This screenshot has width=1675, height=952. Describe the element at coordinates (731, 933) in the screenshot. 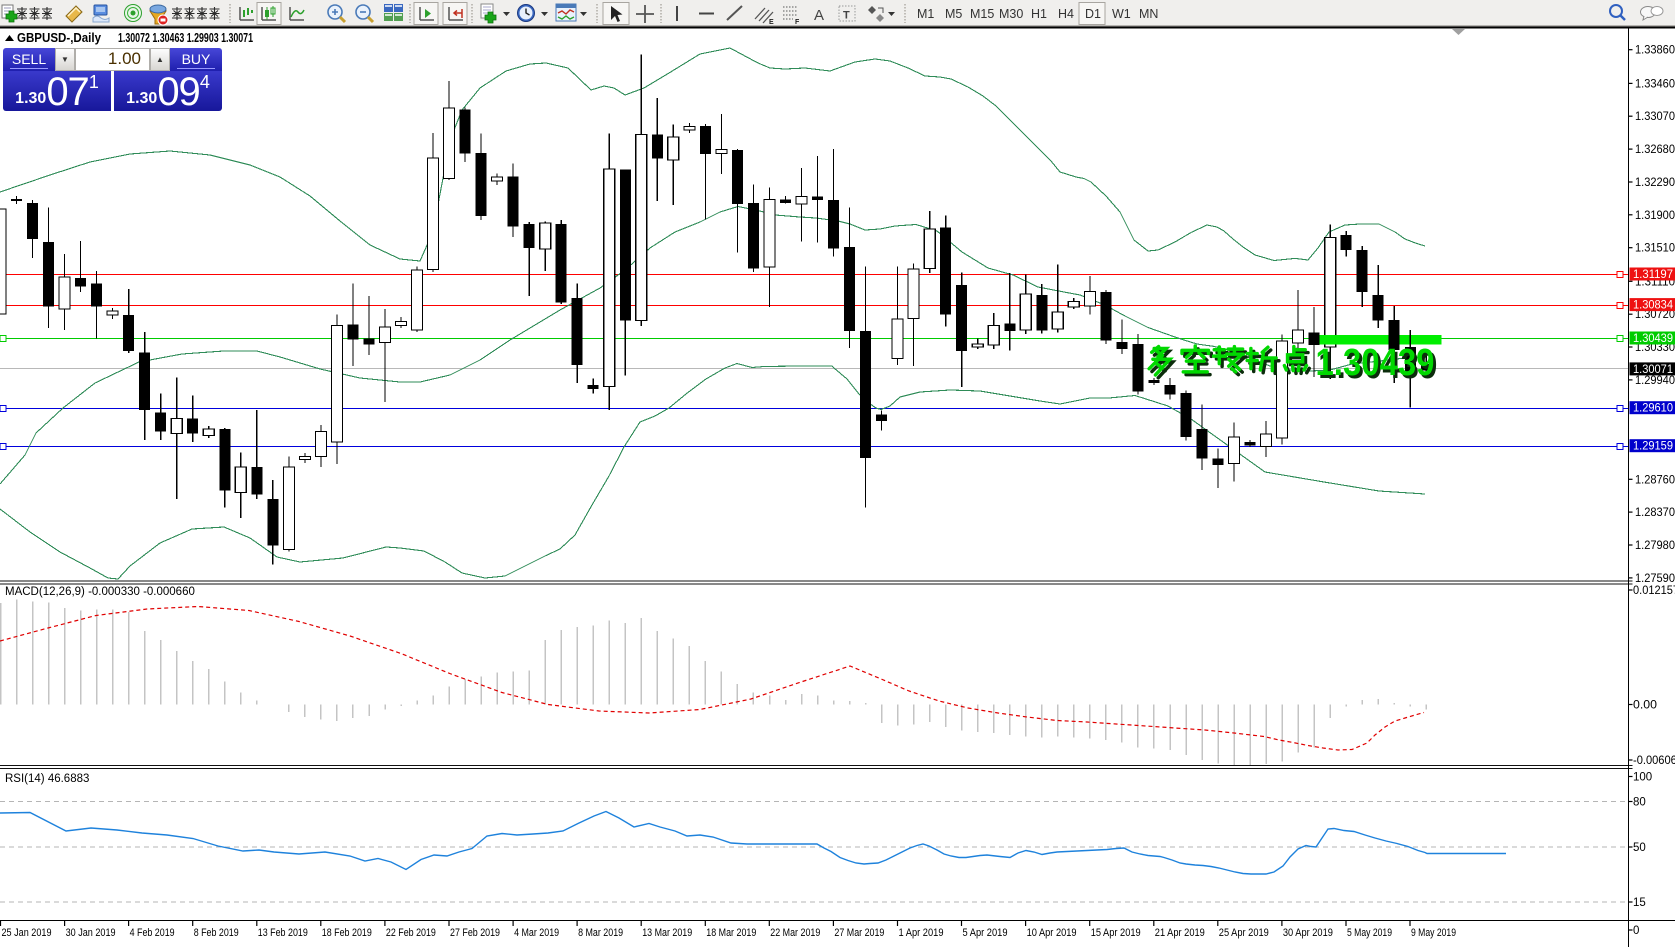

I see `svg-text: 18 Mar 2019` at that location.